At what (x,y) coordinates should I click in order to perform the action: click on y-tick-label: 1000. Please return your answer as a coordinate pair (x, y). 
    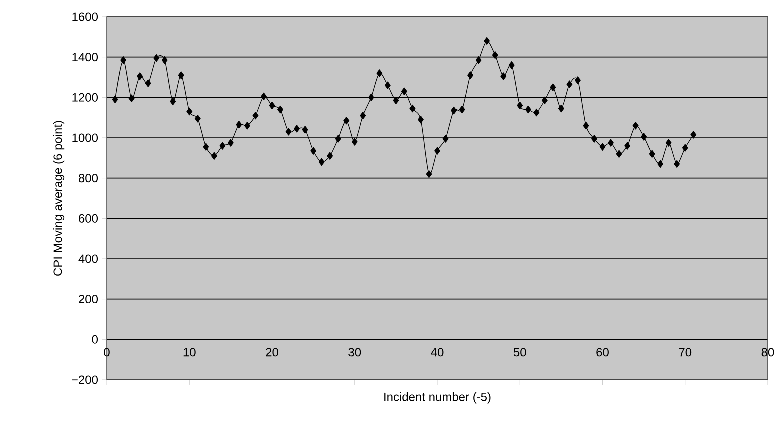
    Looking at the image, I should click on (85, 138).